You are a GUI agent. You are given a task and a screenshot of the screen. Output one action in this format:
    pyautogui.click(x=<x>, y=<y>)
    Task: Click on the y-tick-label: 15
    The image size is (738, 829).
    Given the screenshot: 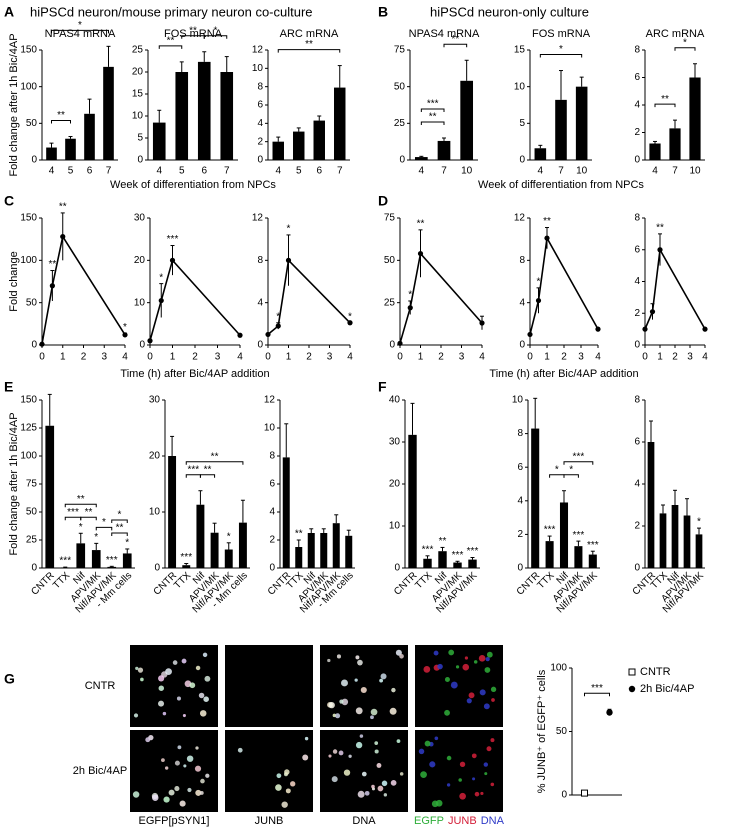 What is the action you would take?
    pyautogui.click(x=520, y=50)
    